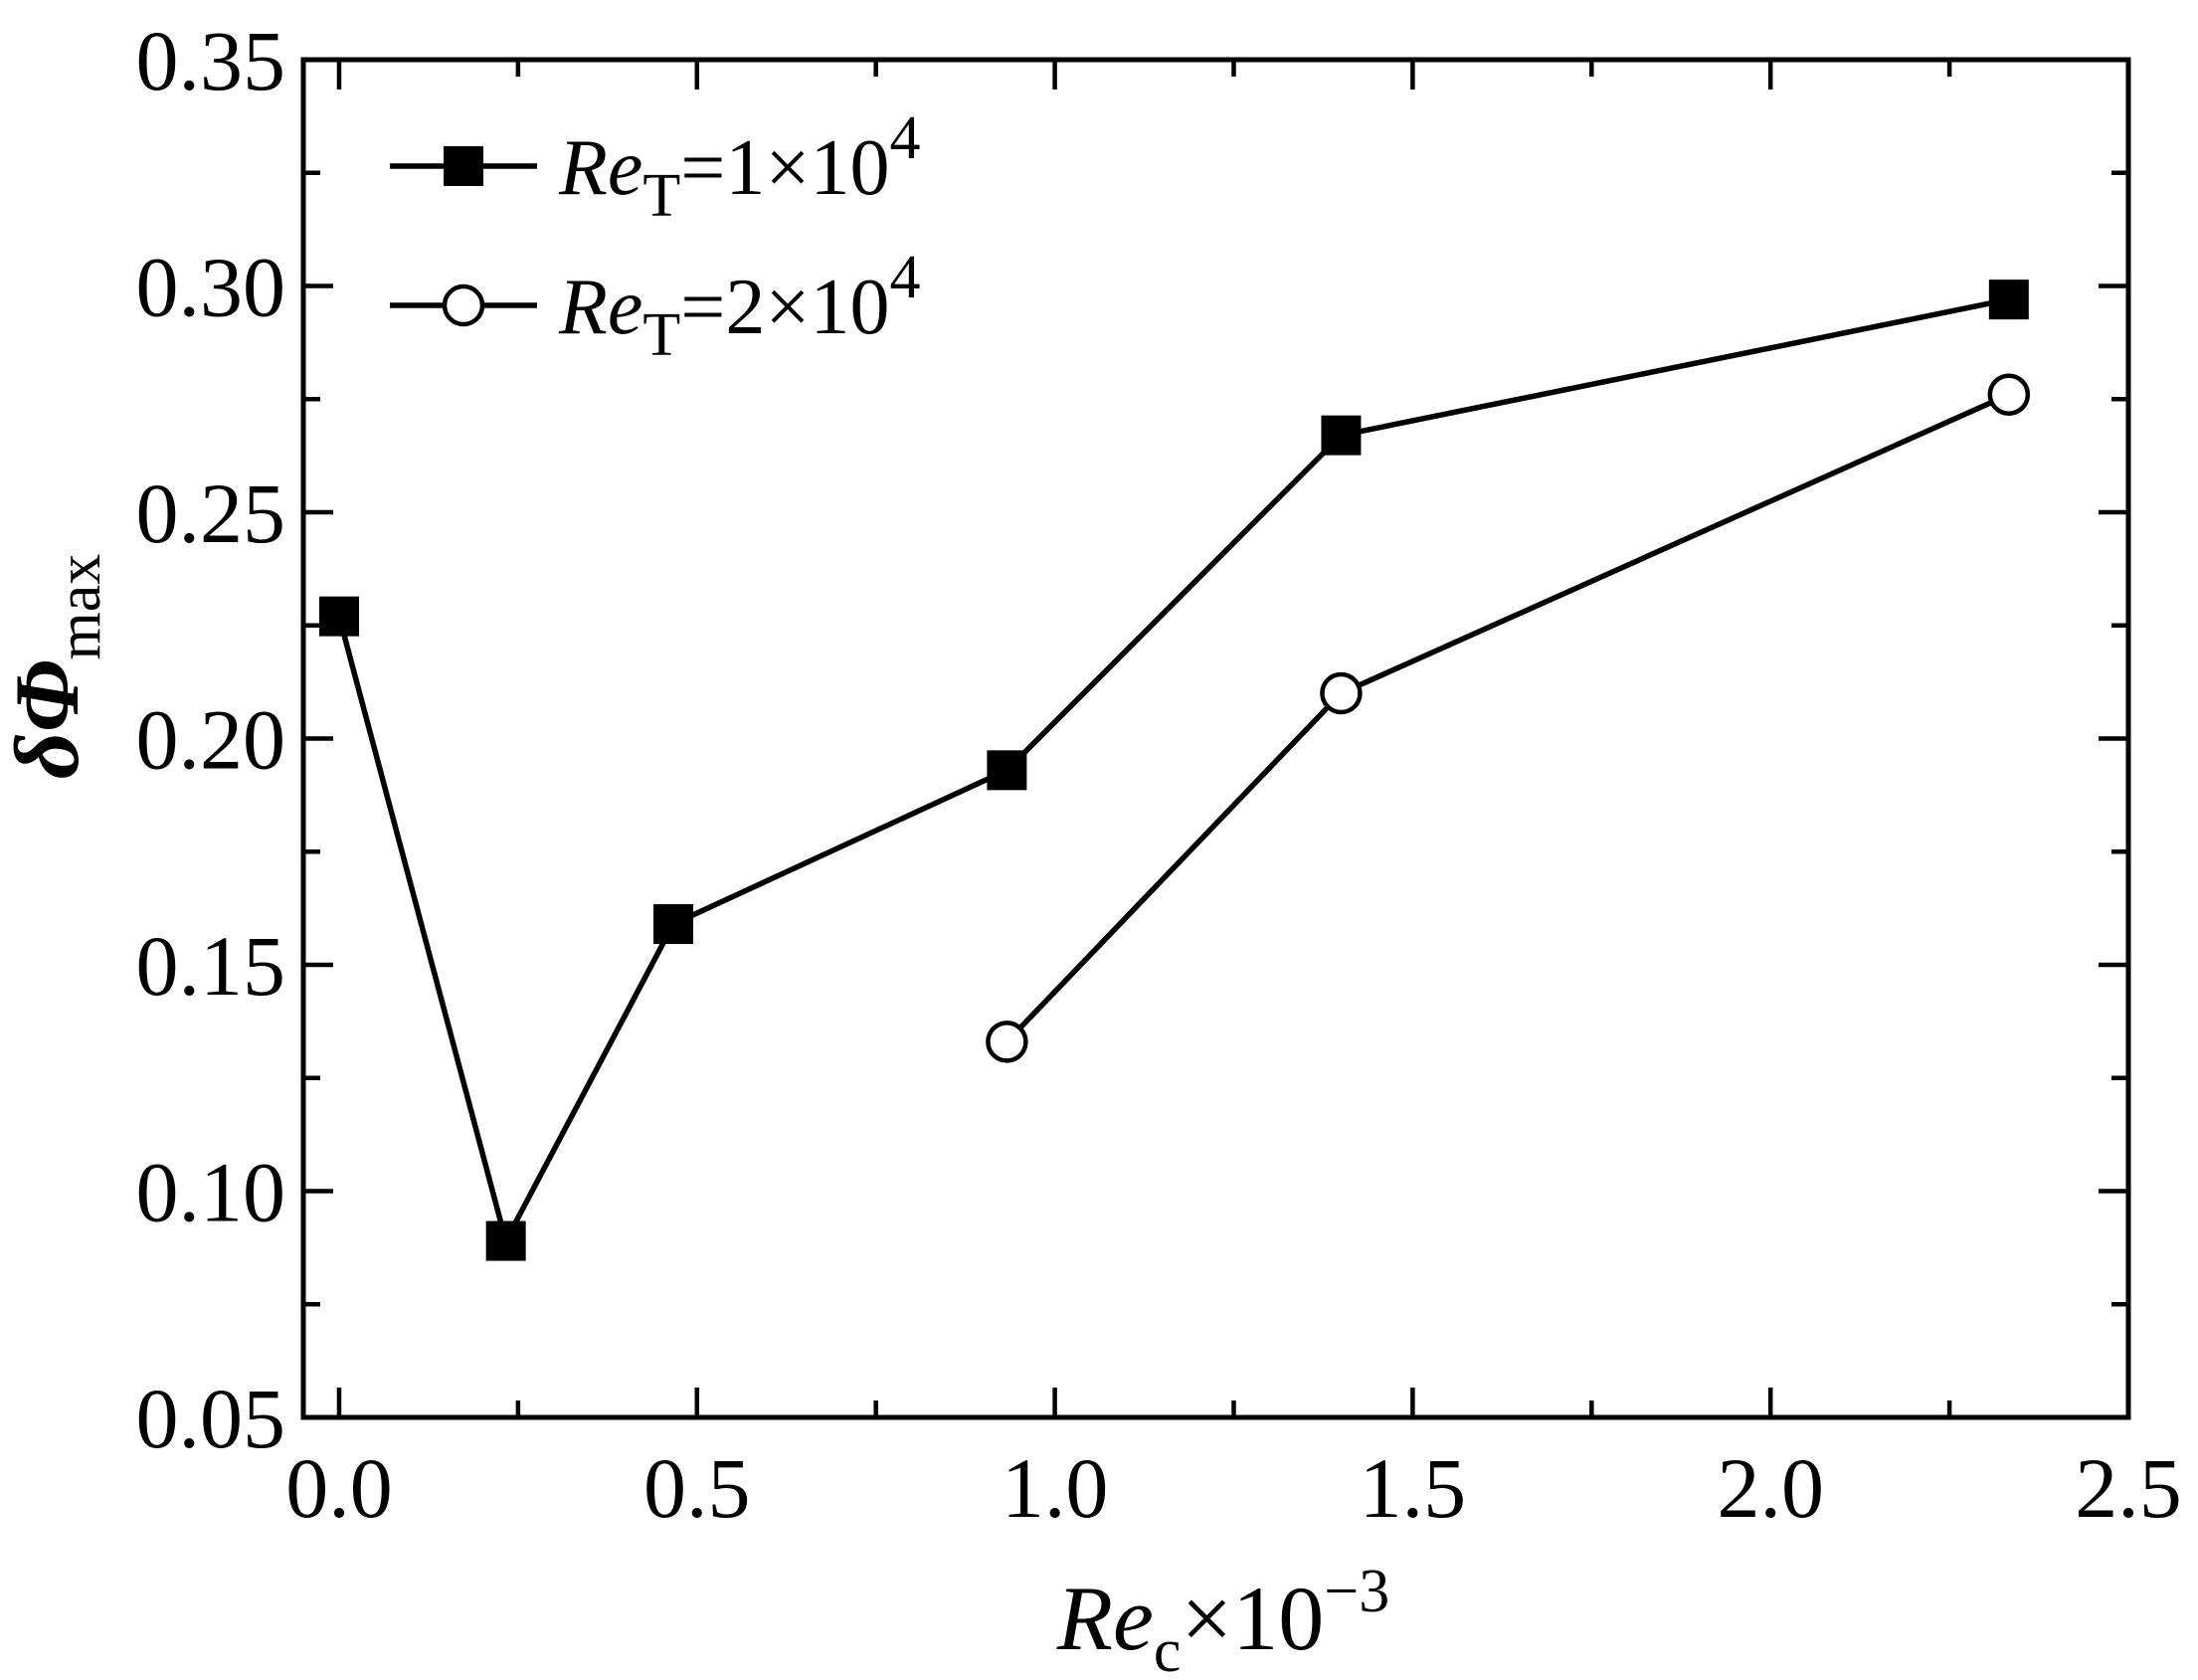 The image size is (2198, 1680). I want to click on x-tick-label: 2.0, so click(1770, 1488).